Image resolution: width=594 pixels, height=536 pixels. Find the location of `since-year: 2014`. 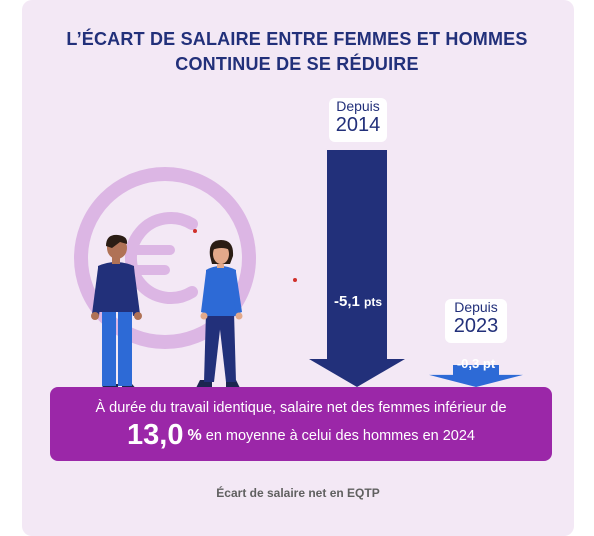

since-year: 2014 is located at coordinates (358, 125).